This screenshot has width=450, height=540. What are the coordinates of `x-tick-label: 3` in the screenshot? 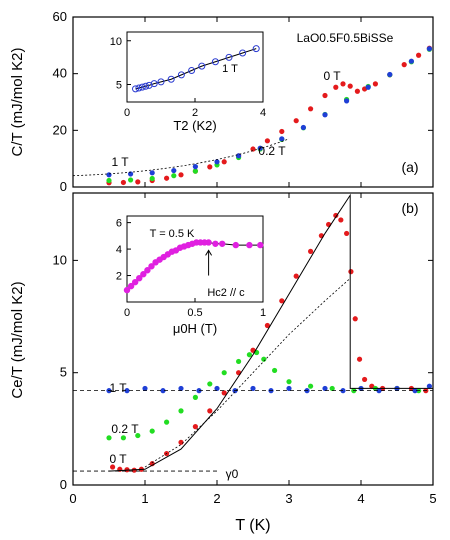 It's located at (288, 498).